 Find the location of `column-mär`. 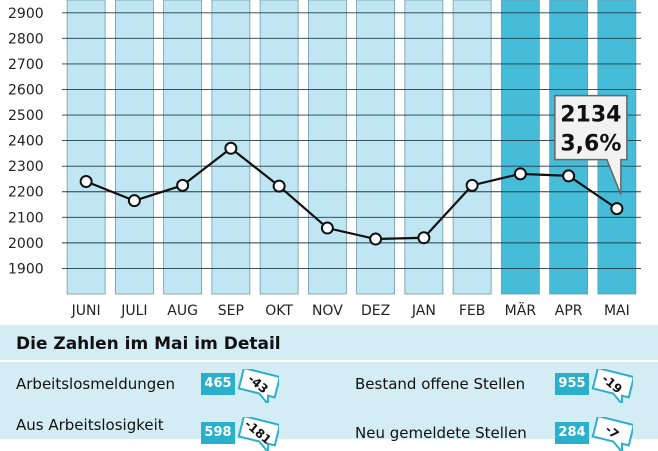

column-mär is located at coordinates (520, 147).